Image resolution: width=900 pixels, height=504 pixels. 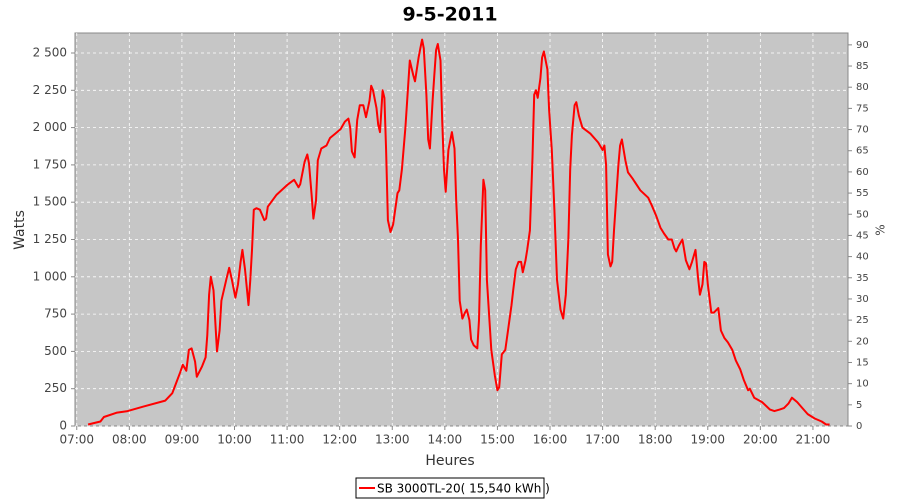 I want to click on legend-box, so click(x=450, y=488).